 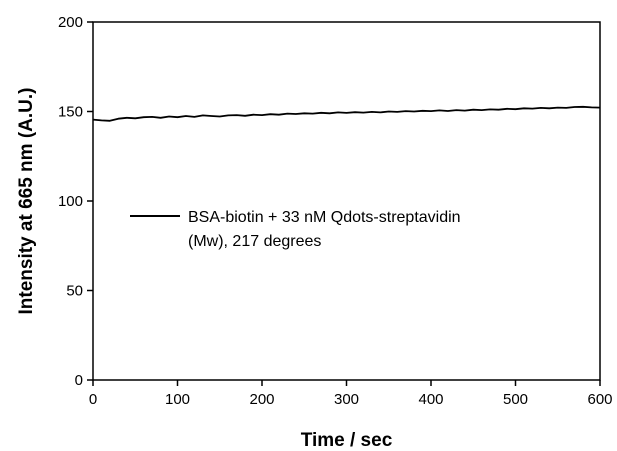 I want to click on y-tick-label: 0, so click(x=79, y=380).